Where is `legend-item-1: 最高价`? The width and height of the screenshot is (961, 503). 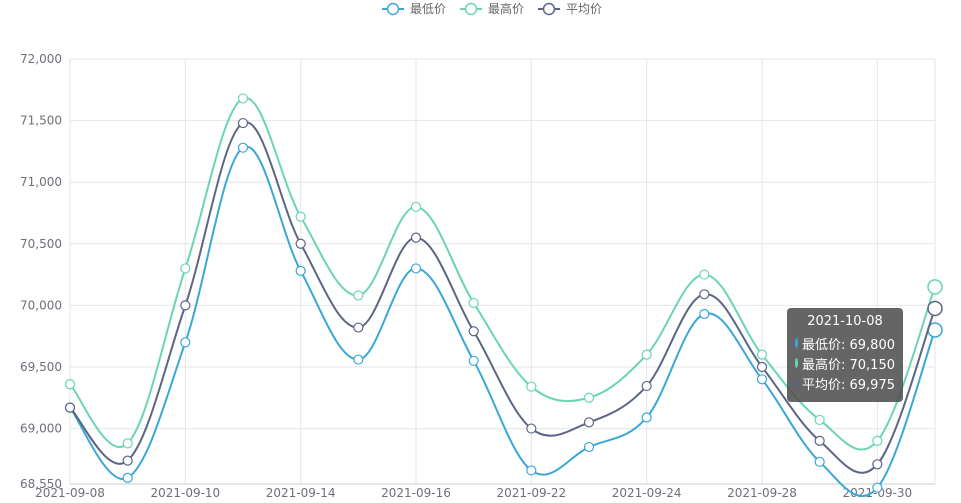
legend-item-1: 最高价 is located at coordinates (492, 8).